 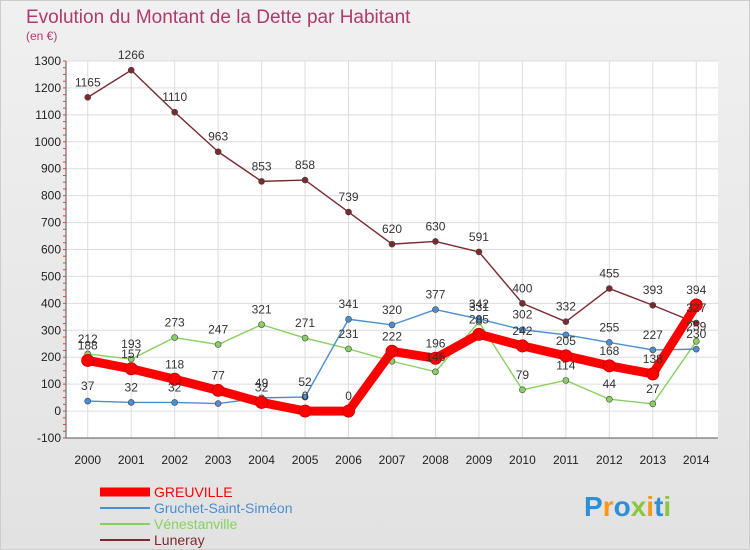 What do you see at coordinates (174, 97) in the screenshot?
I see `data-label: 1110` at bounding box center [174, 97].